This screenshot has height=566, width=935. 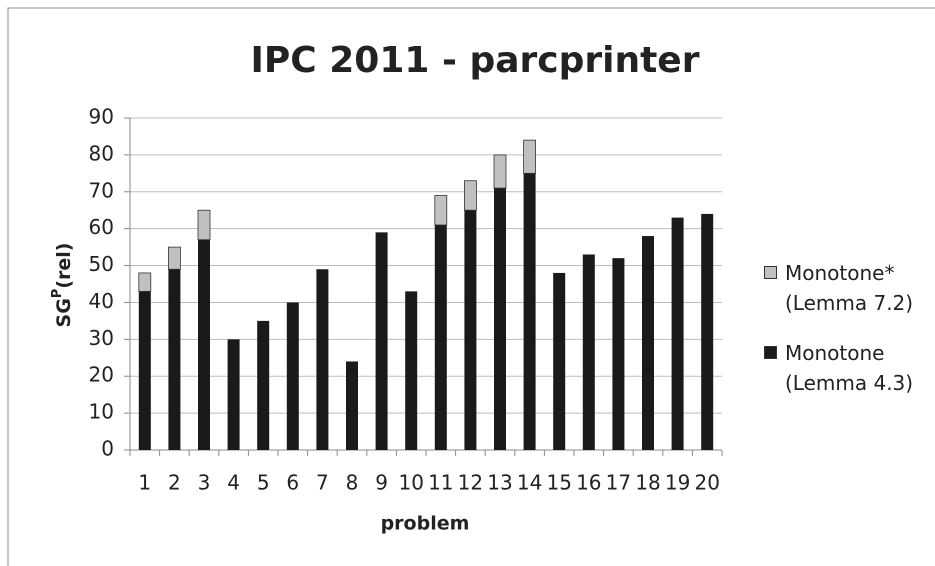 I want to click on legend-item: Monotone* (Lemma 7.2), so click(x=846, y=288).